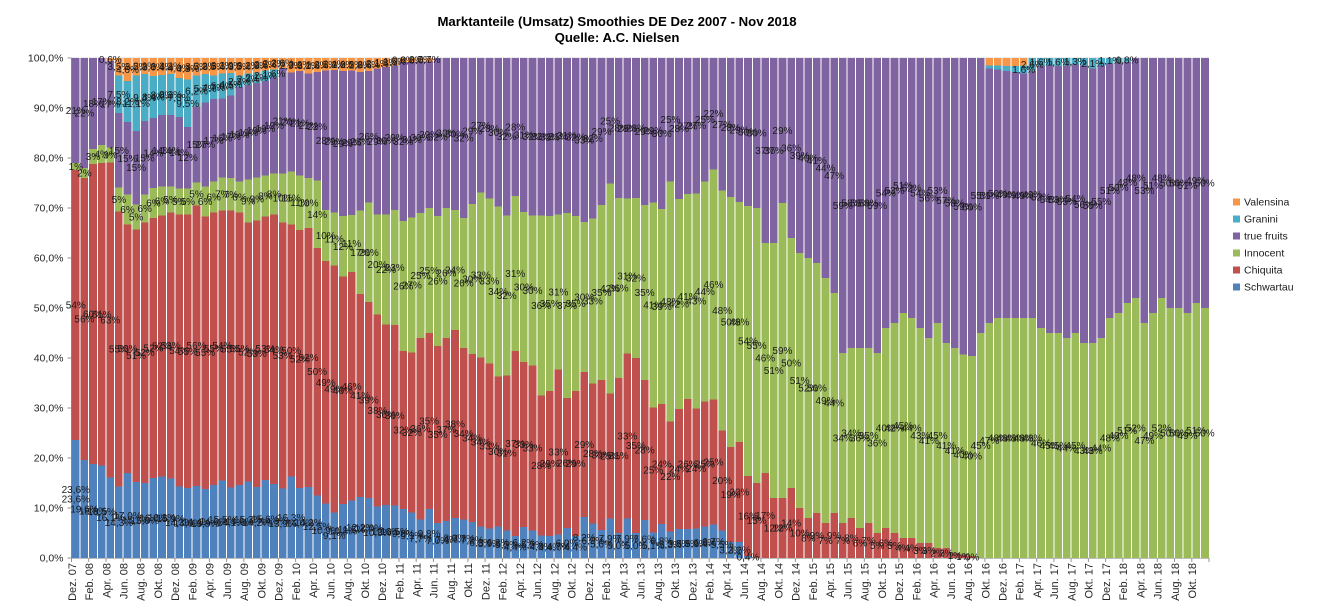 This screenshot has width=1320, height=614. Describe the element at coordinates (400, 581) in the screenshot. I see `svg-text: Feb. 11` at that location.